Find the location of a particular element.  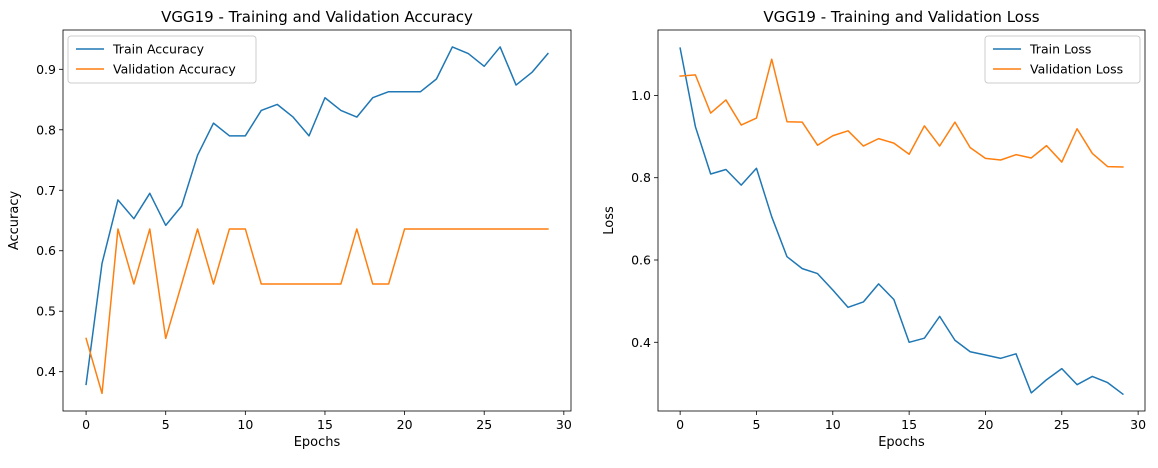

y-axis-label: Loss is located at coordinates (609, 220).